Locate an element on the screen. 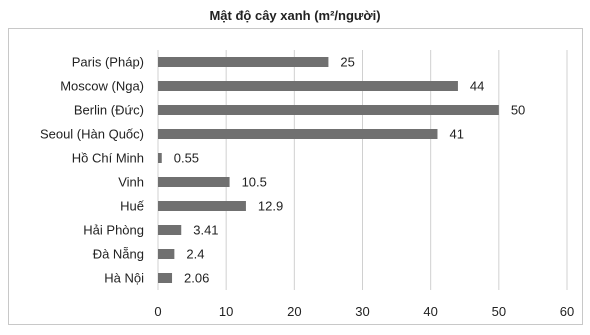 The width and height of the screenshot is (590, 335). category-label: Hải Phòng is located at coordinates (113, 230).